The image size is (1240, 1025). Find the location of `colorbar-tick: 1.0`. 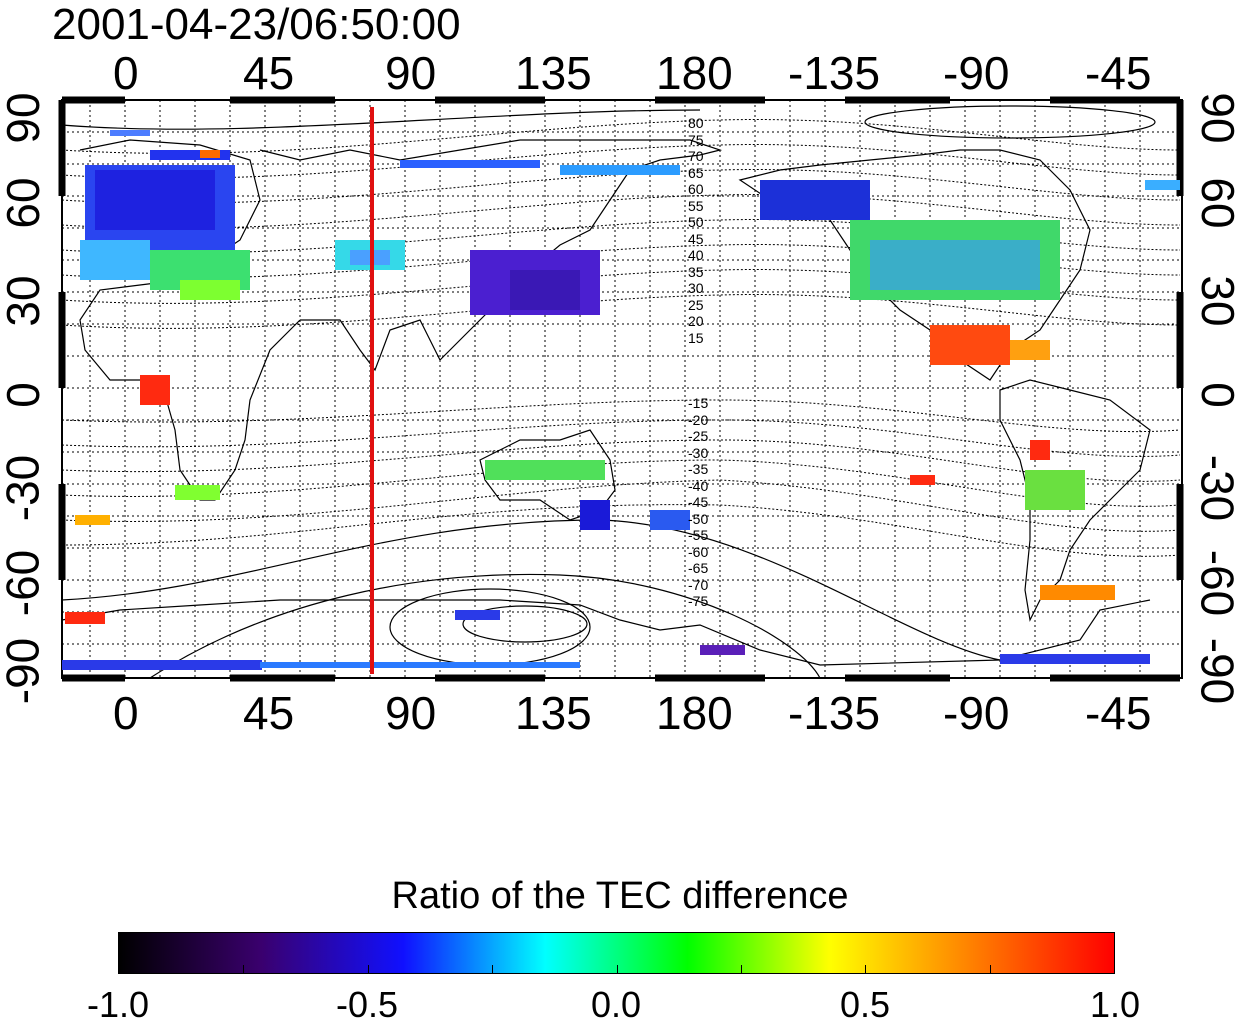

colorbar-tick: 1.0 is located at coordinates (1115, 1005).